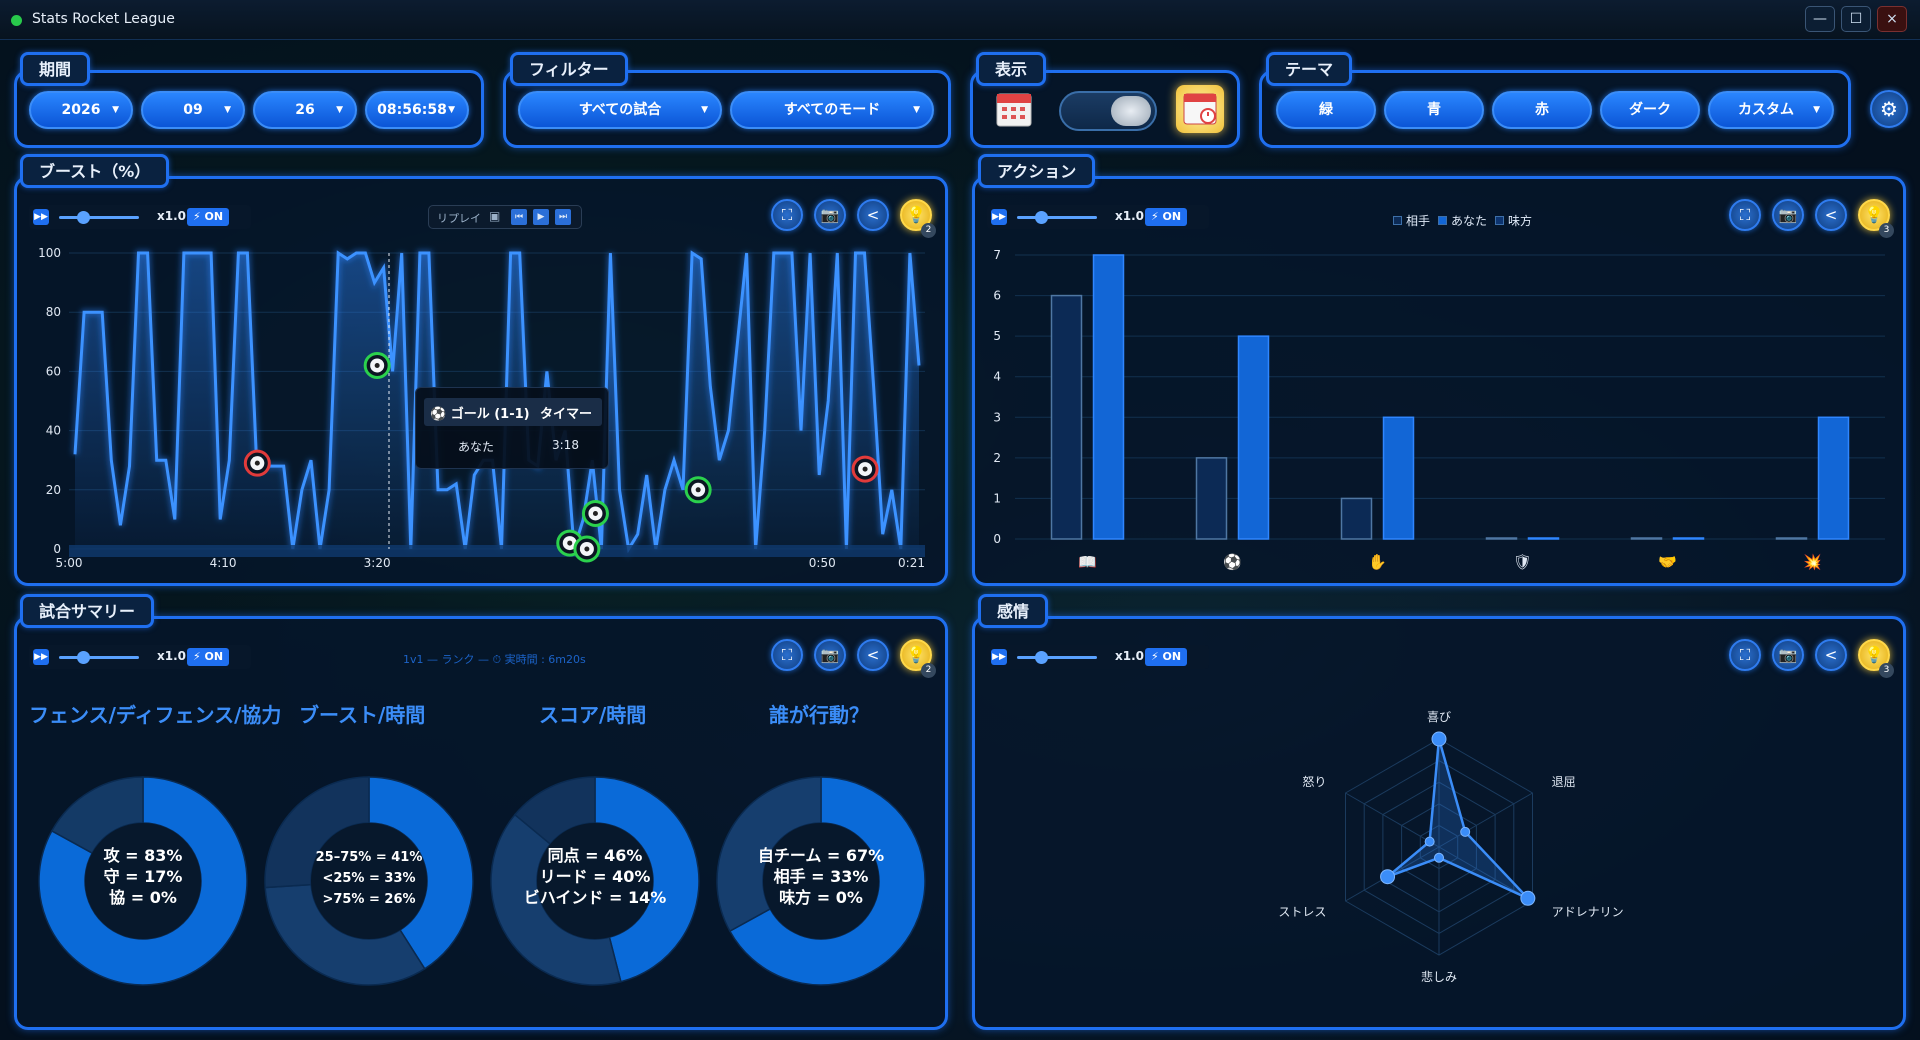 The image size is (1920, 1040). What do you see at coordinates (1856, 19) in the screenshot?
I see `maximize-button: ☐` at bounding box center [1856, 19].